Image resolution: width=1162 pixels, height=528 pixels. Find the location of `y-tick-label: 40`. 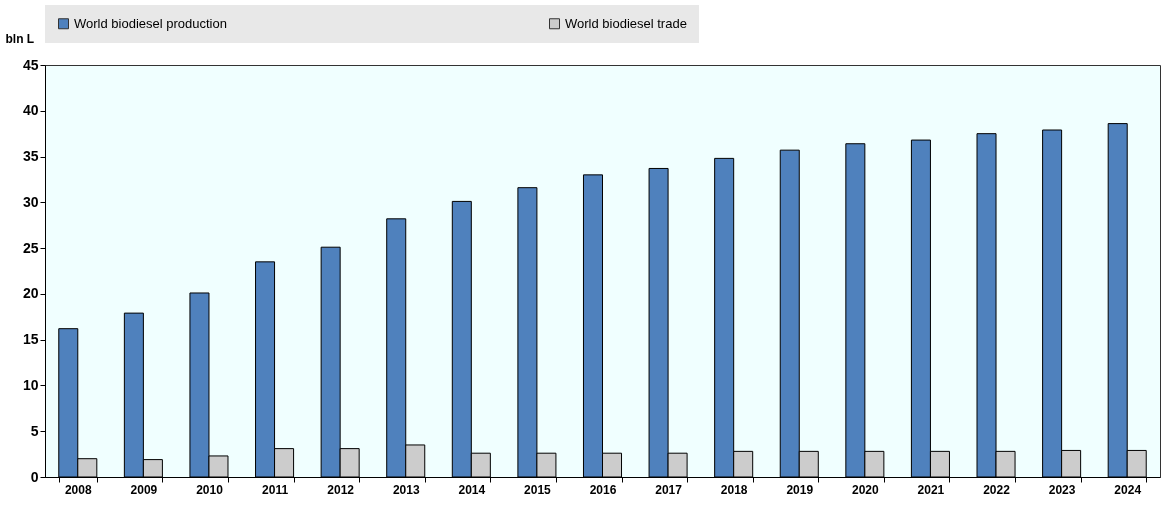

y-tick-label: 40 is located at coordinates (30, 110).